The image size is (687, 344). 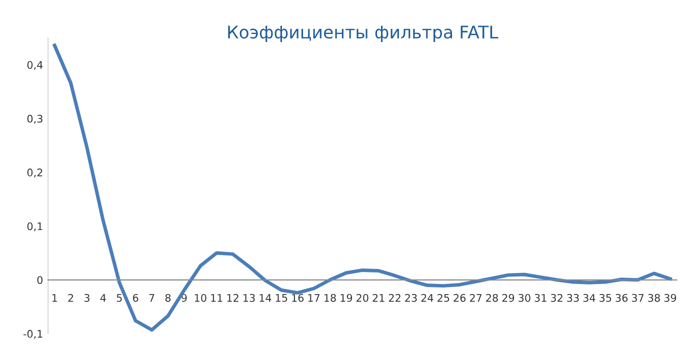 What do you see at coordinates (540, 298) in the screenshot?
I see `x-tick-label: 31` at bounding box center [540, 298].